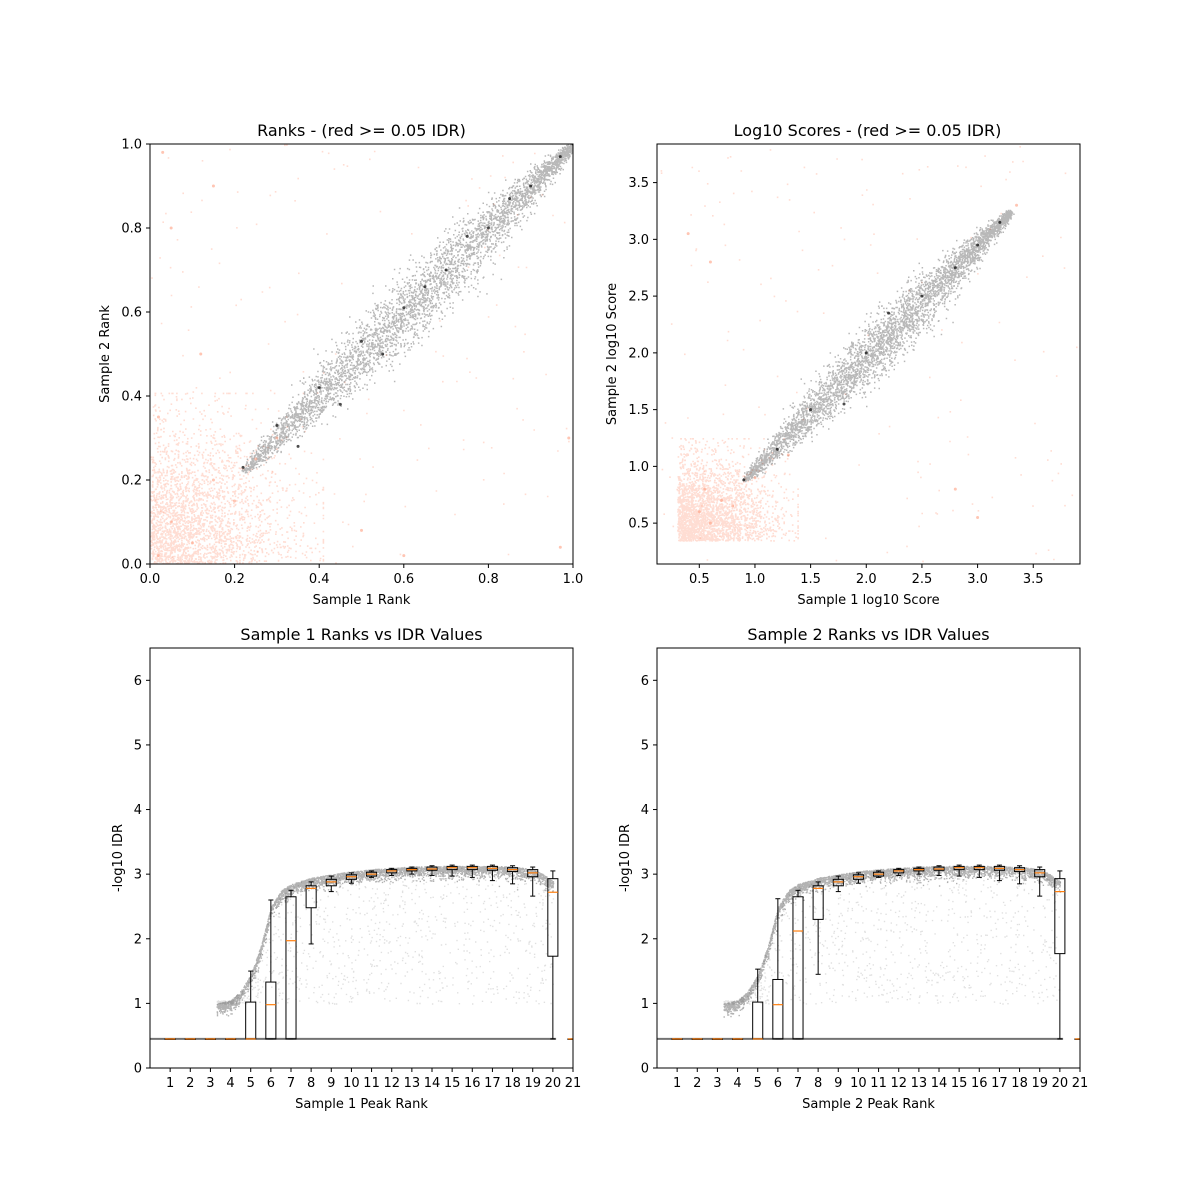 The width and height of the screenshot is (1200, 1200). Describe the element at coordinates (351, 1083) in the screenshot. I see `x-tick-label: 10` at that location.